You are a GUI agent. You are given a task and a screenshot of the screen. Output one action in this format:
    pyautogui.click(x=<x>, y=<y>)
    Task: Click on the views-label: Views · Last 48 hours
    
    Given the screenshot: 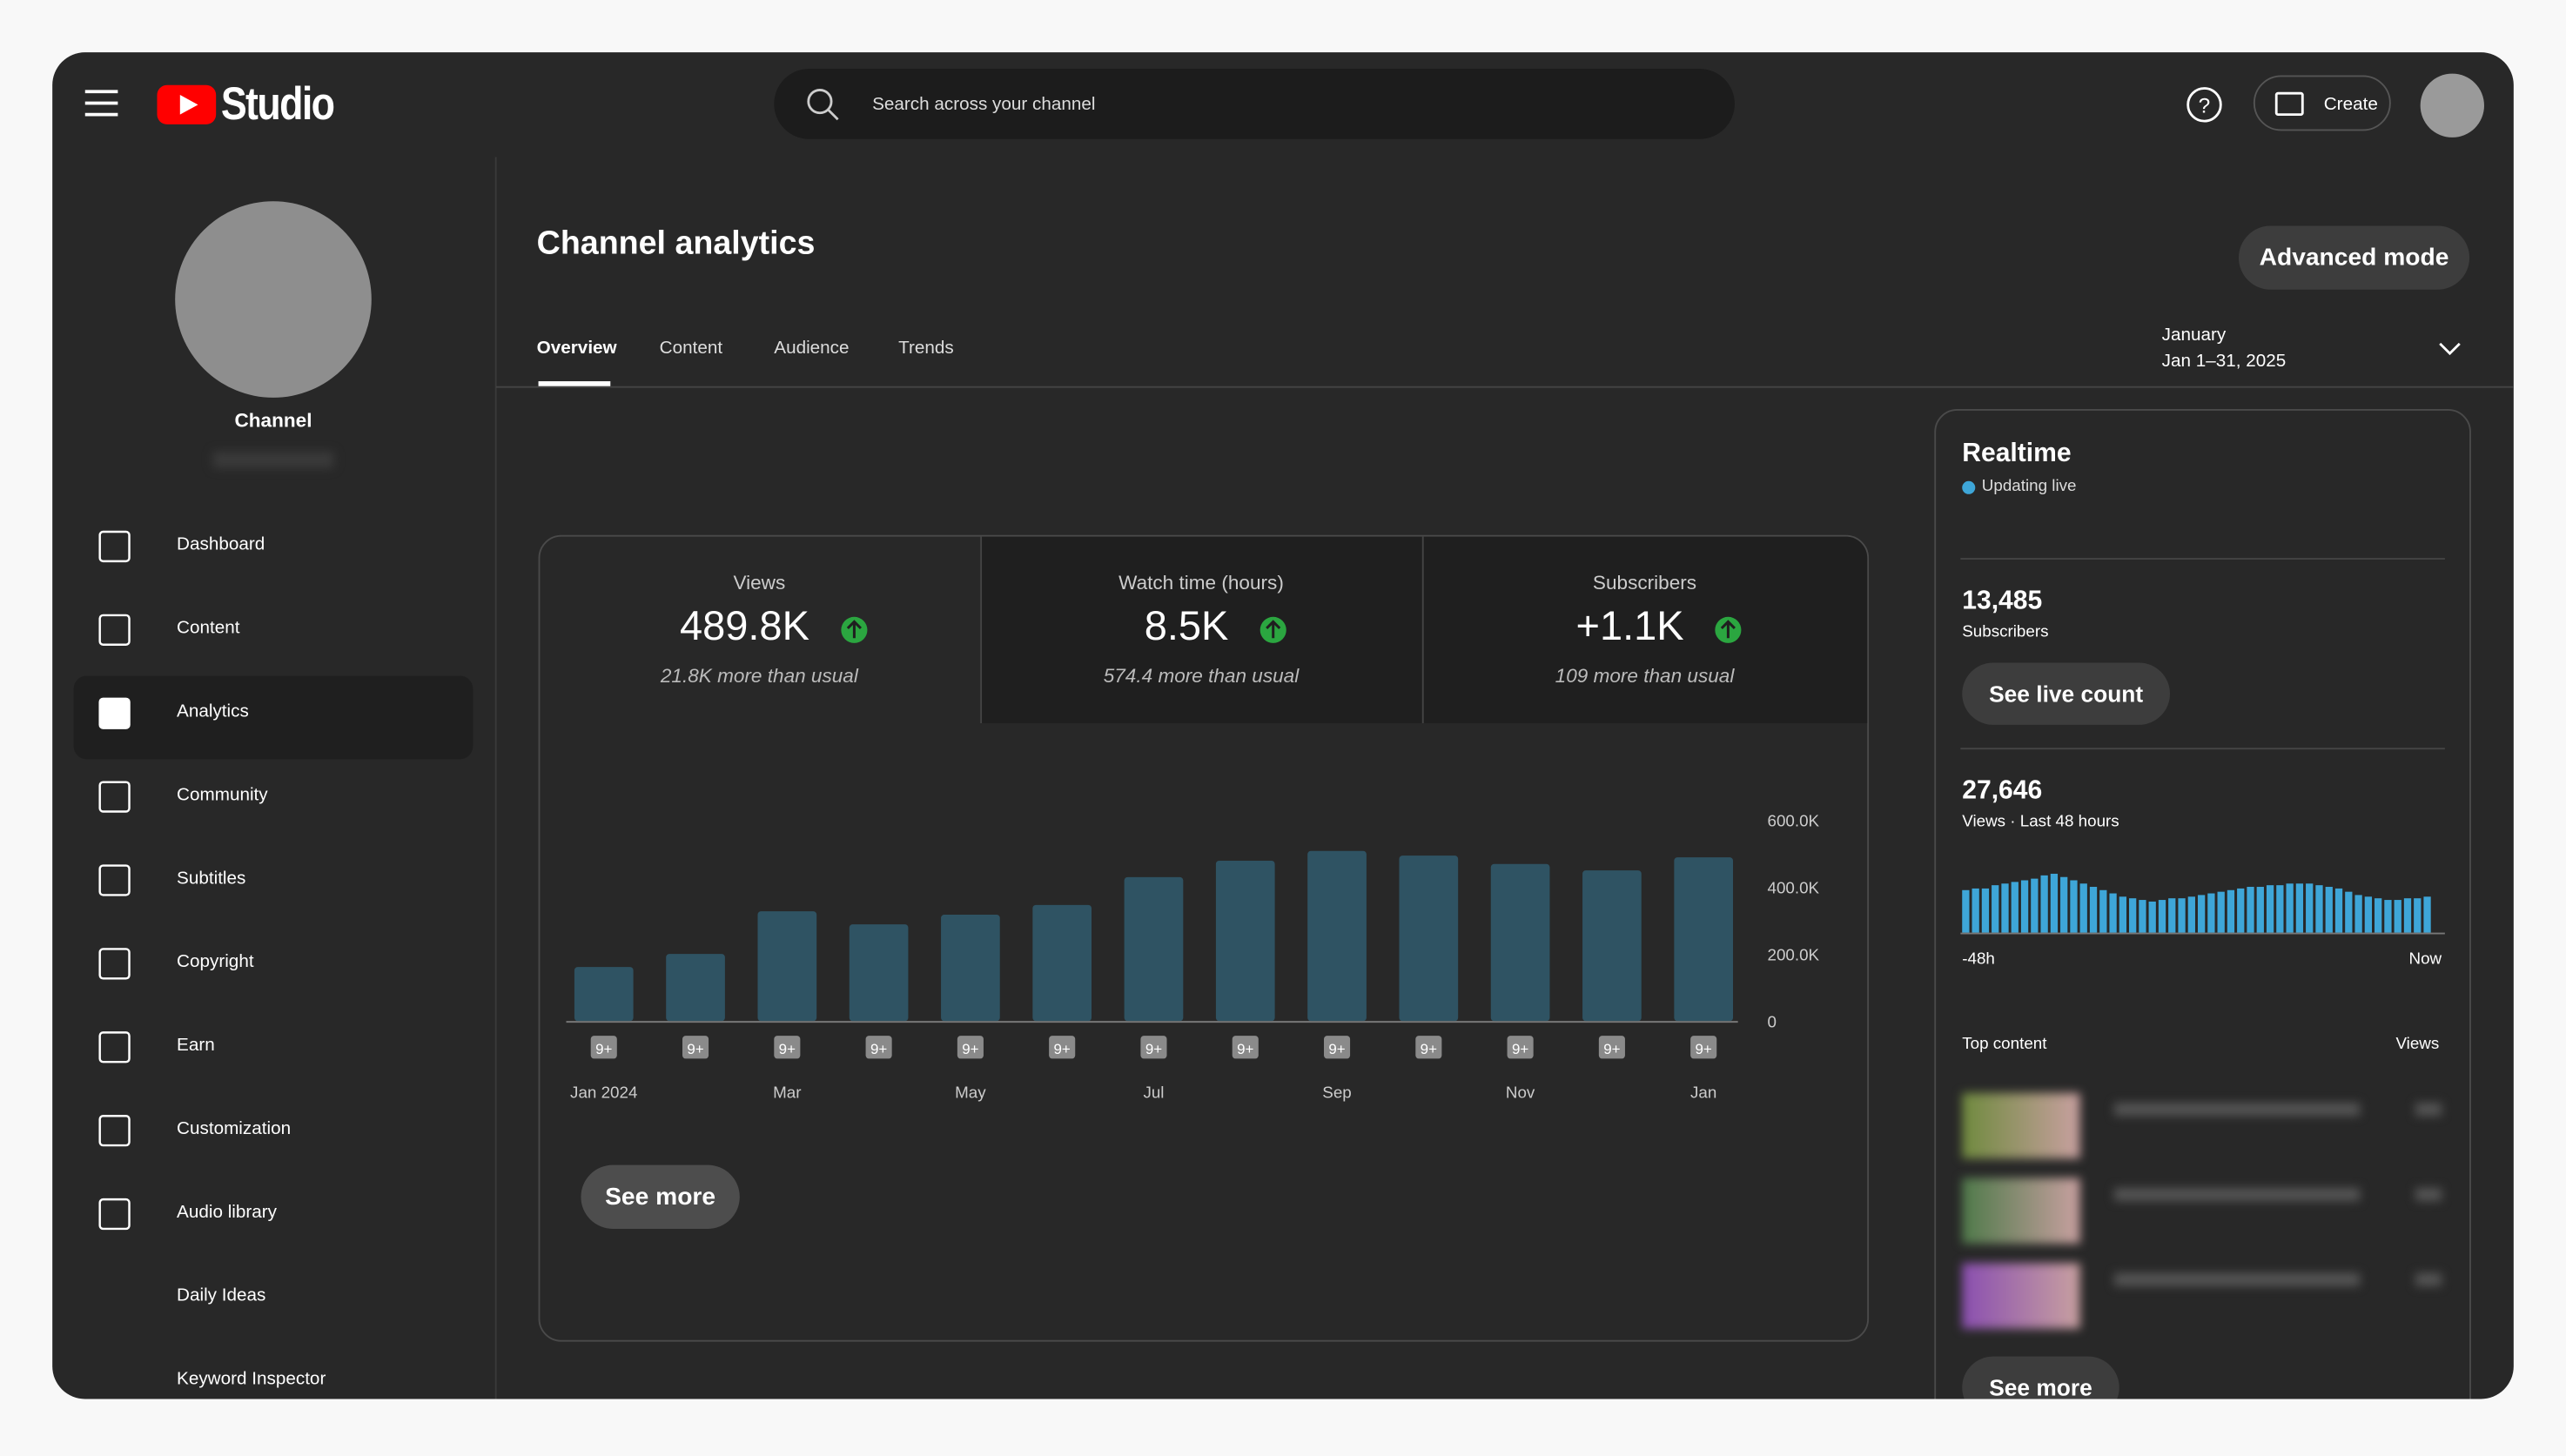 What is the action you would take?
    pyautogui.click(x=2040, y=822)
    